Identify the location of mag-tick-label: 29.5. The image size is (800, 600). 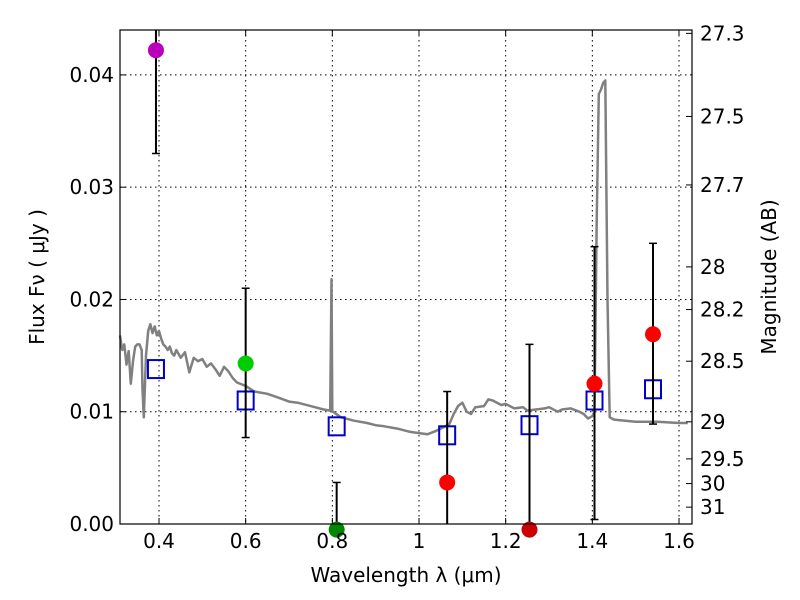
(722, 459).